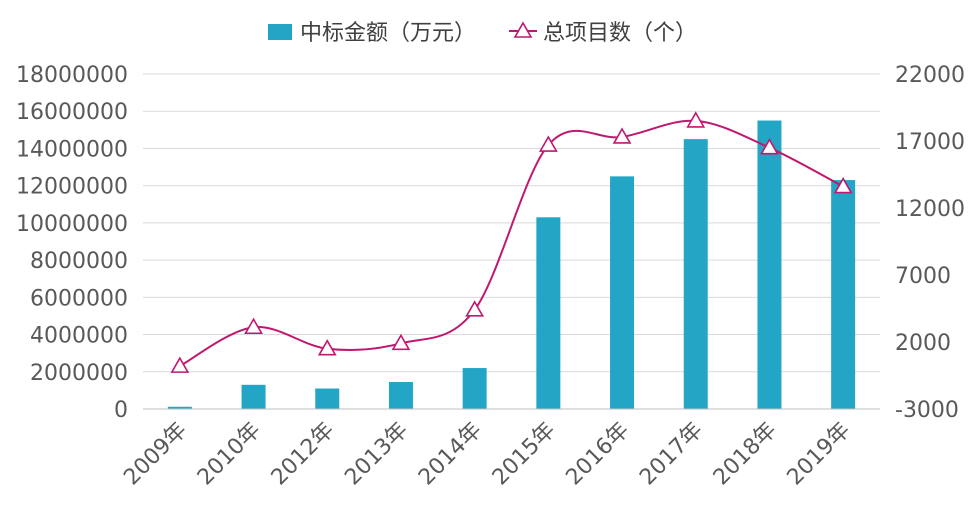 The width and height of the screenshot is (980, 532). Describe the element at coordinates (523, 29) in the screenshot. I see `legend-triangle-marker` at that location.